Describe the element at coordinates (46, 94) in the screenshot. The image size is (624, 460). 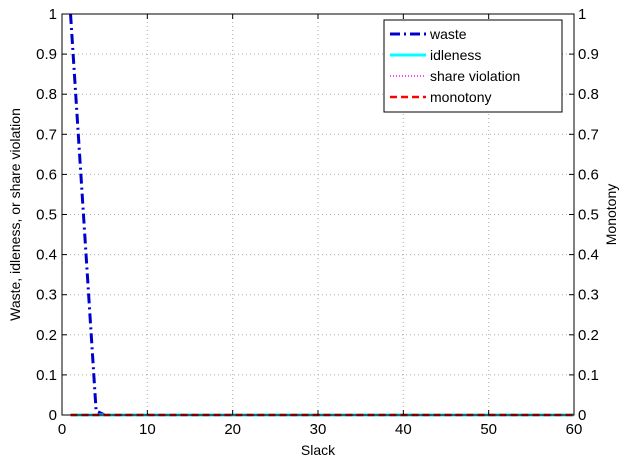
I see `y-tick-label-left: 0.8` at that location.